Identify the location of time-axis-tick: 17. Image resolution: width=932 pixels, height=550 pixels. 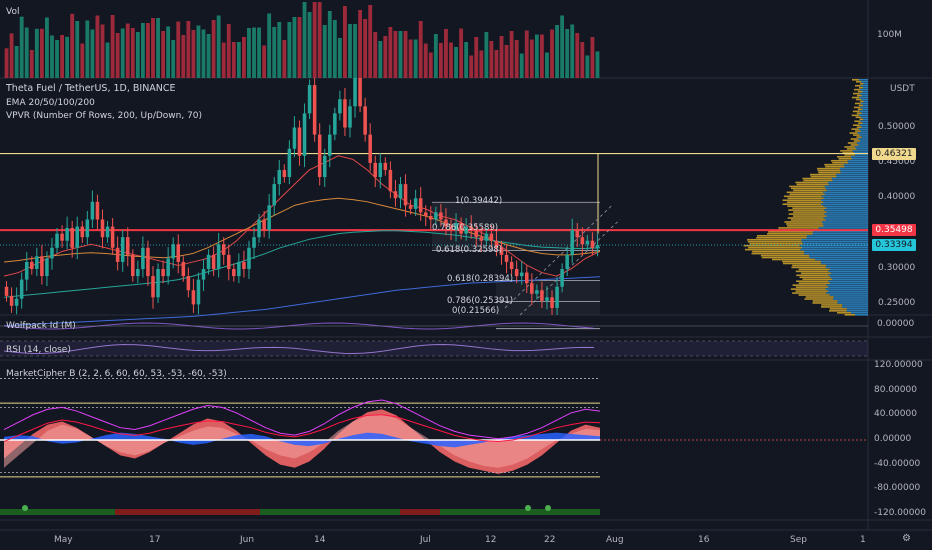
(155, 540).